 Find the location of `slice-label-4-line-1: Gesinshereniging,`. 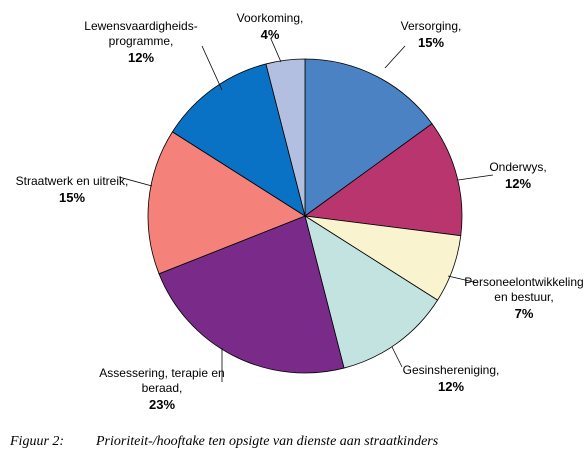

slice-label-4-line-1: Gesinshereniging, is located at coordinates (451, 370).